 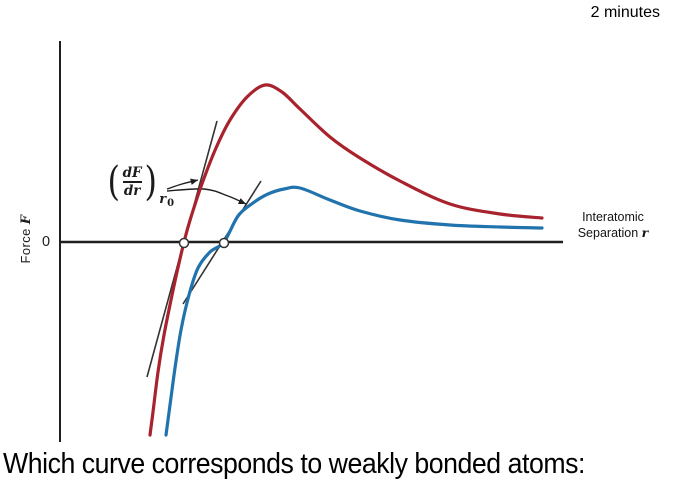 What do you see at coordinates (171, 203) in the screenshot?
I see `r0-subscript-index: 0` at bounding box center [171, 203].